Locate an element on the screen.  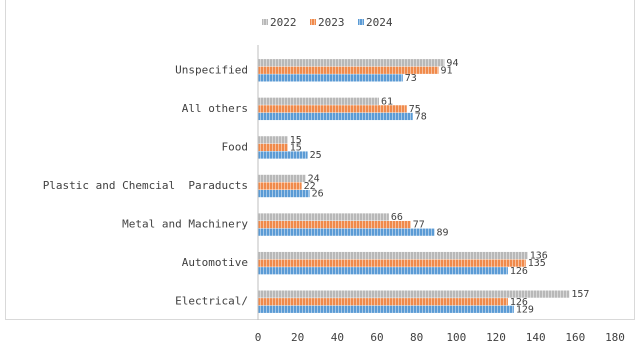
data-label-2024: 89 is located at coordinates (443, 232).